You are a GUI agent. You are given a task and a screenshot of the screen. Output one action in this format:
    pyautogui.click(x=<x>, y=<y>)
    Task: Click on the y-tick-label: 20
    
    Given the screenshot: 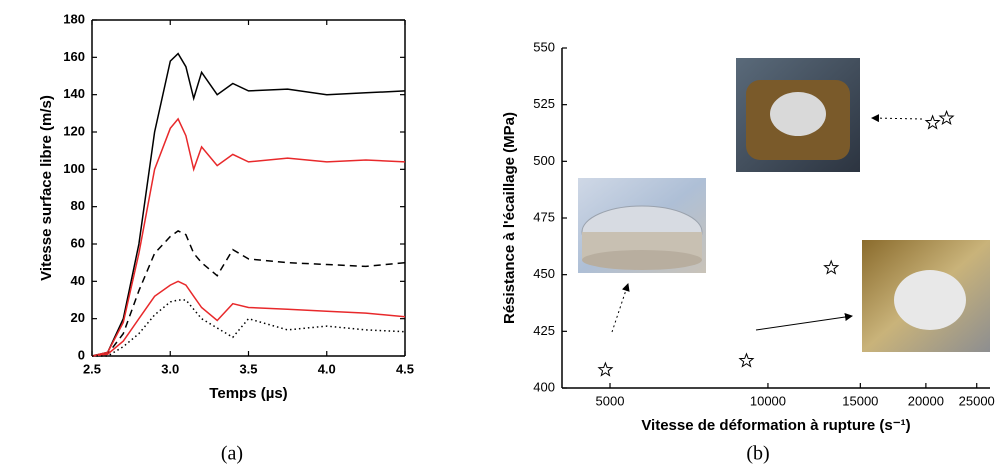 What is the action you would take?
    pyautogui.click(x=78, y=317)
    